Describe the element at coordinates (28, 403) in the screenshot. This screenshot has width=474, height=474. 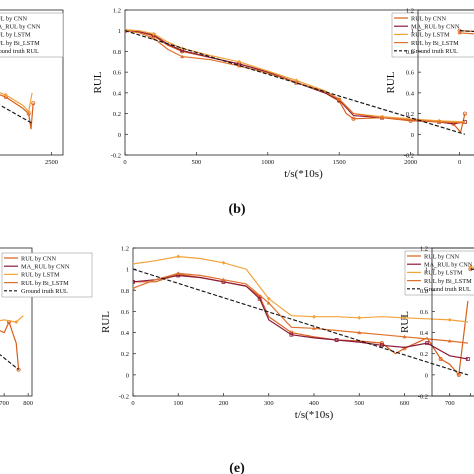
I see `x-tick-label: 800` at that location.